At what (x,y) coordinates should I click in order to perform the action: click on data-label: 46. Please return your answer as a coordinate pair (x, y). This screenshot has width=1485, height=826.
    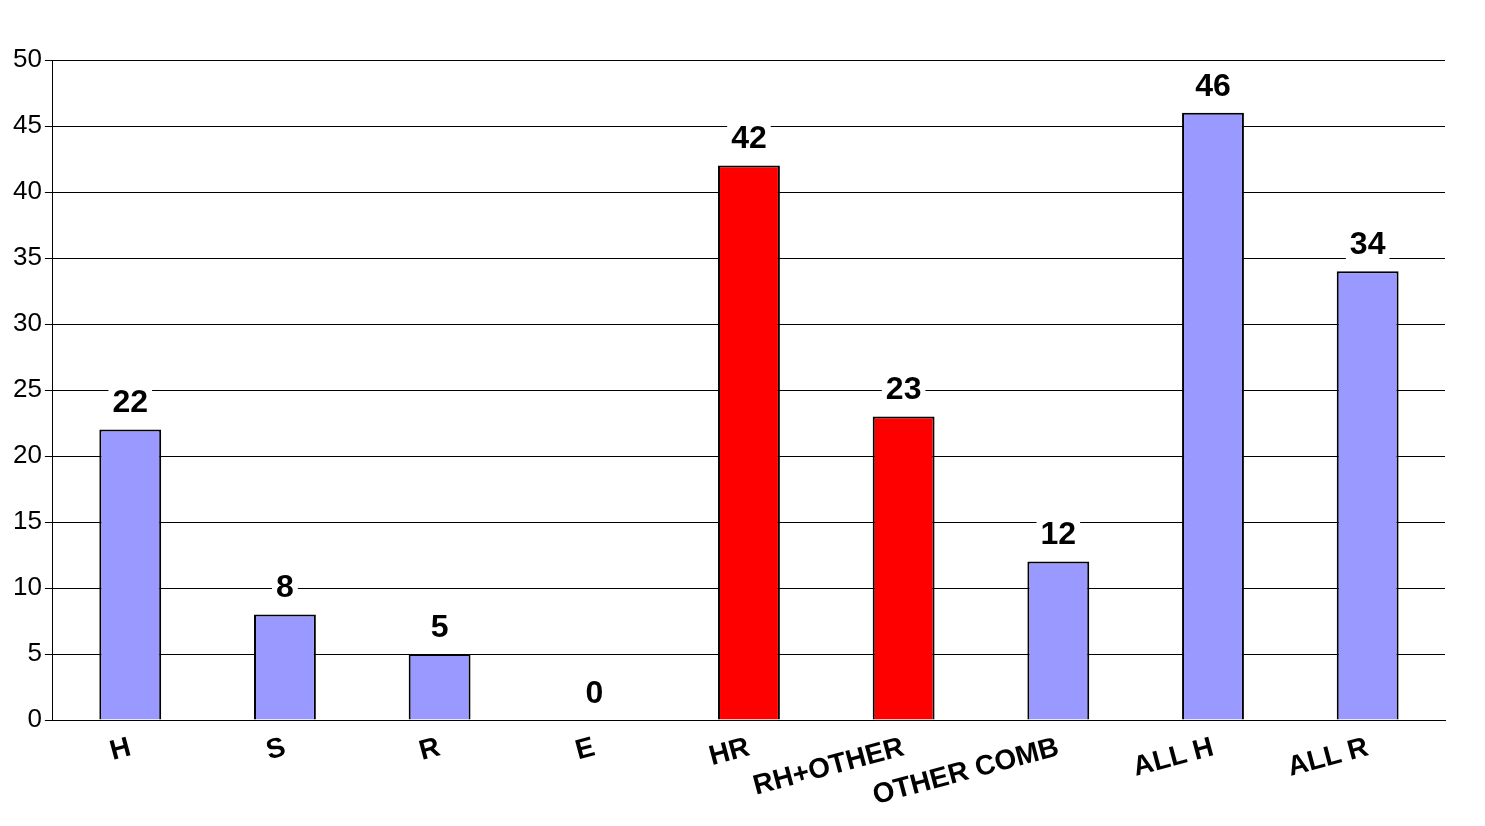
    Looking at the image, I should click on (1213, 84).